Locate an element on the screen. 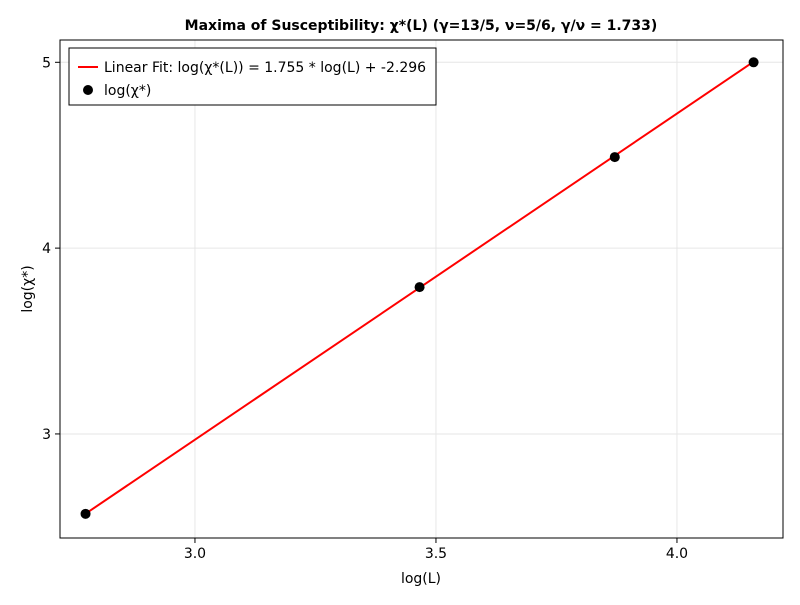 The image size is (800, 605). y-tick-label: 5 is located at coordinates (46, 63).